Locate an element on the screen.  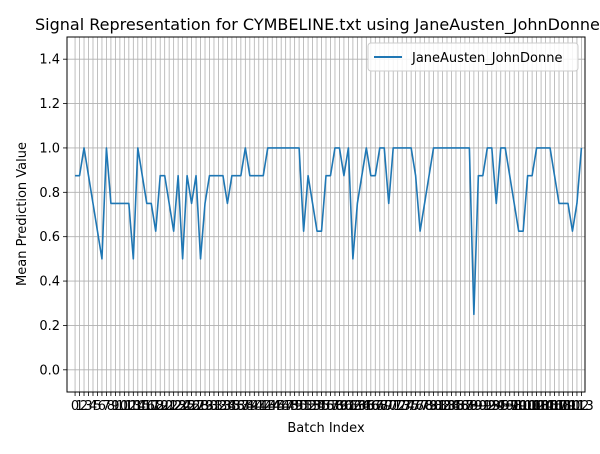
x-tick-label: 53 is located at coordinates (312, 406).